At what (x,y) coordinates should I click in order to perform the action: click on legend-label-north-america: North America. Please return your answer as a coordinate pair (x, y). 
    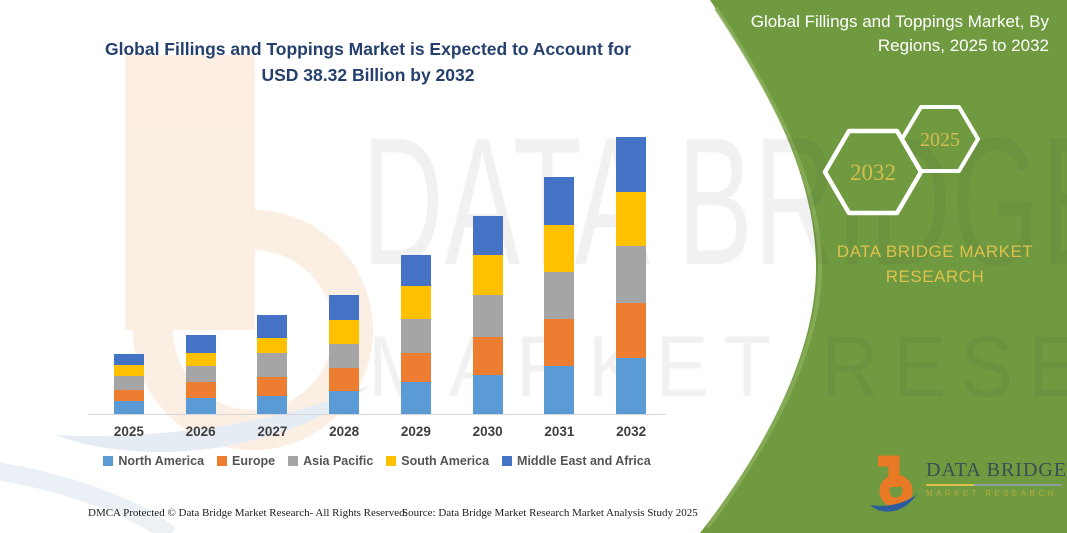
    Looking at the image, I should click on (161, 461).